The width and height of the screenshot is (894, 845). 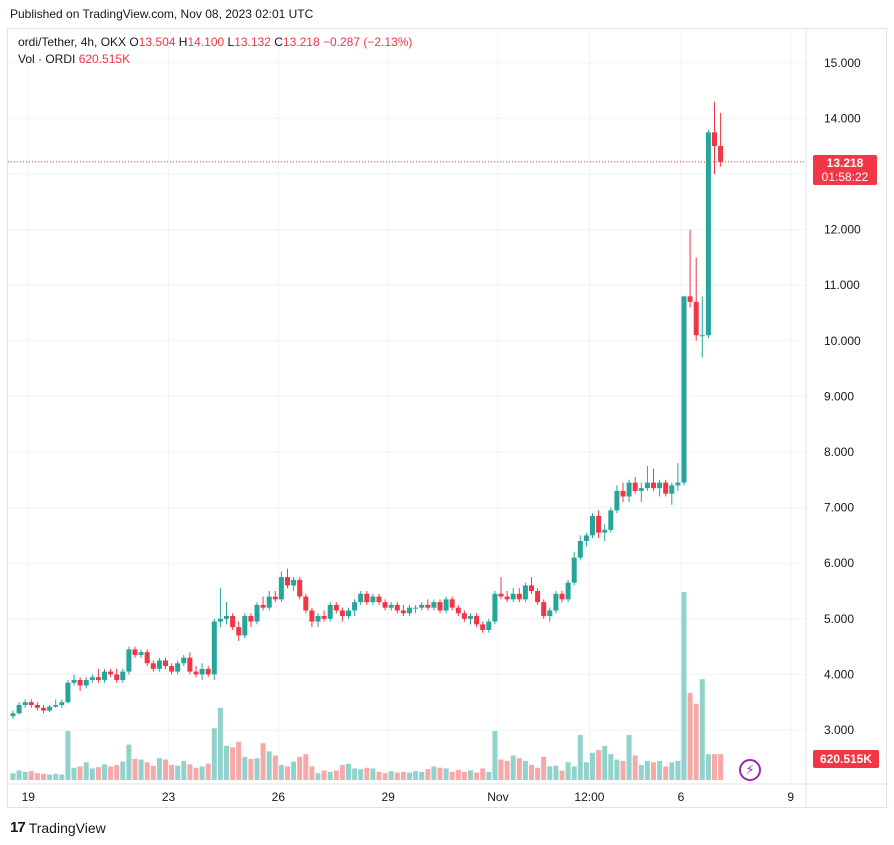 I want to click on y-tick-label: 4.000, so click(x=839, y=674).